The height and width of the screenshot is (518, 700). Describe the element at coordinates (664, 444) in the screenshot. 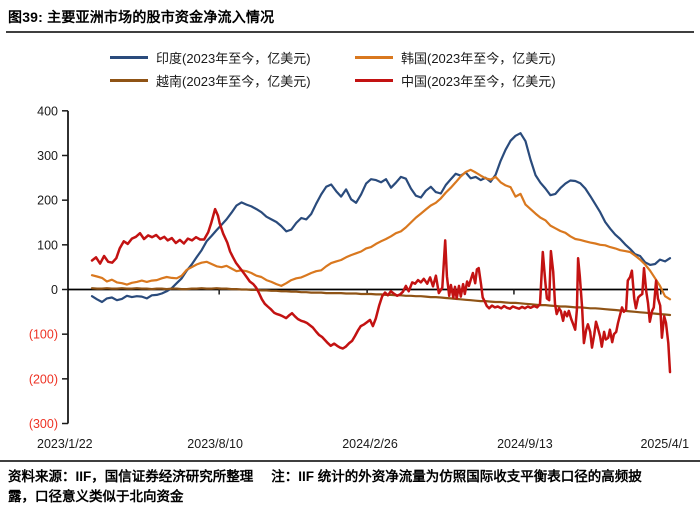

I see `x-tick-label: 2025/4/1` at that location.